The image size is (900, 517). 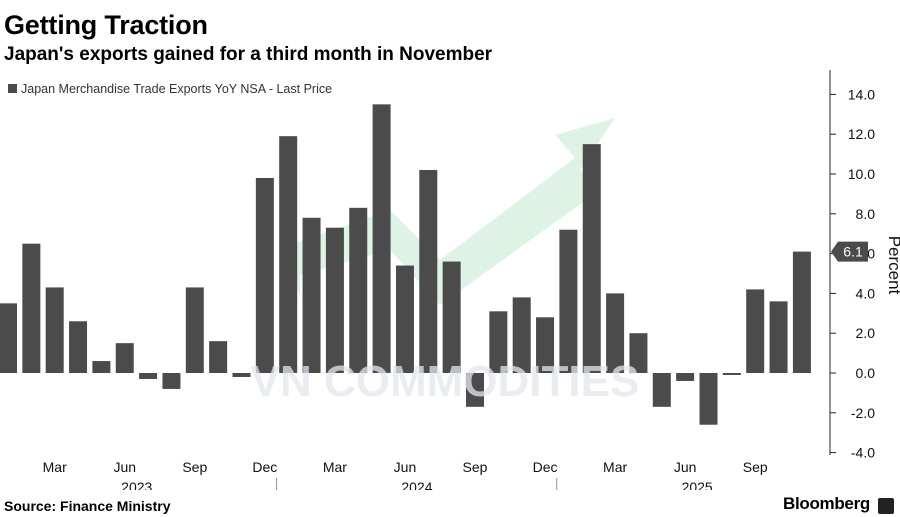 I want to click on y-tick-label: 14.0, so click(x=861, y=94).